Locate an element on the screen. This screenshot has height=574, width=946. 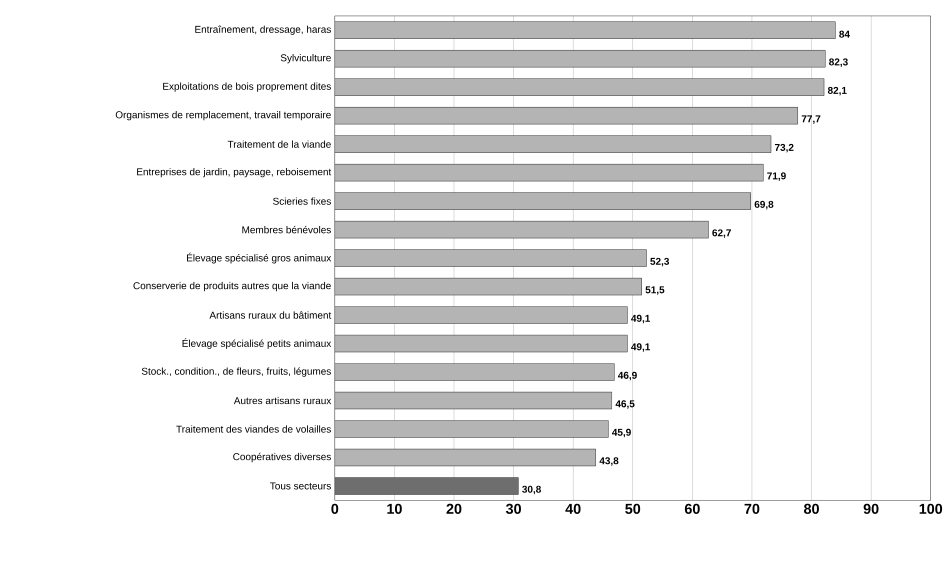
y-tick-label: Sylviculture is located at coordinates (305, 59).